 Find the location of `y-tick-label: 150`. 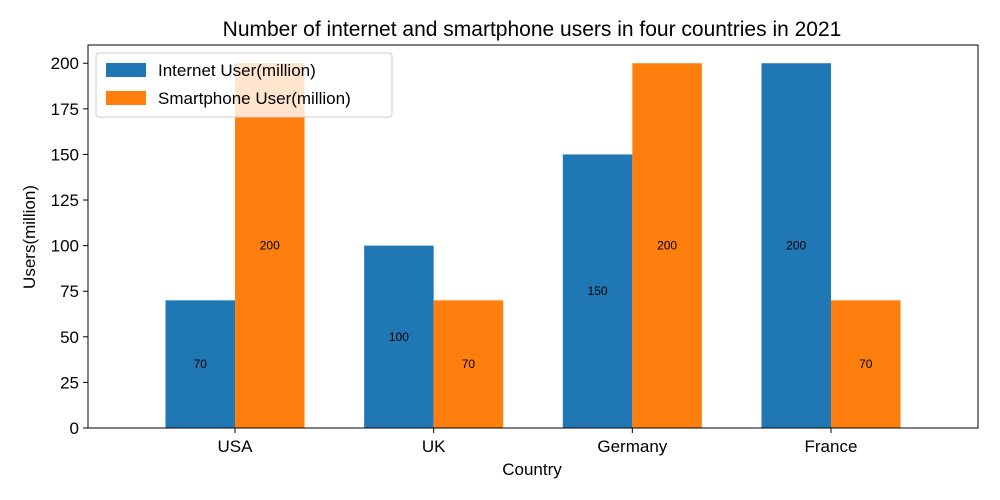

y-tick-label: 150 is located at coordinates (65, 154).